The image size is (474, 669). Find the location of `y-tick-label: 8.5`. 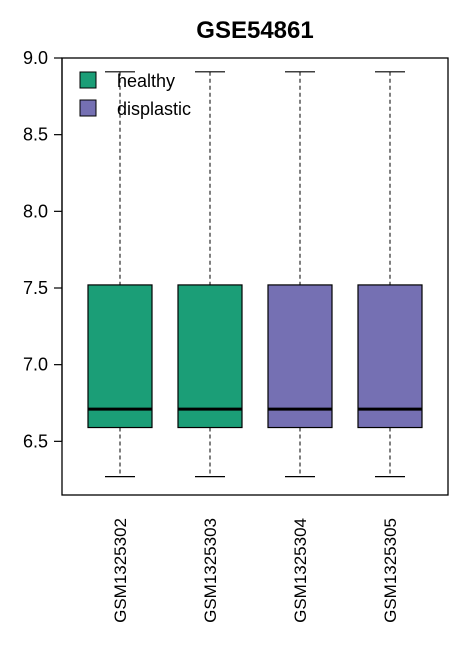

y-tick-label: 8.5 is located at coordinates (35, 135).